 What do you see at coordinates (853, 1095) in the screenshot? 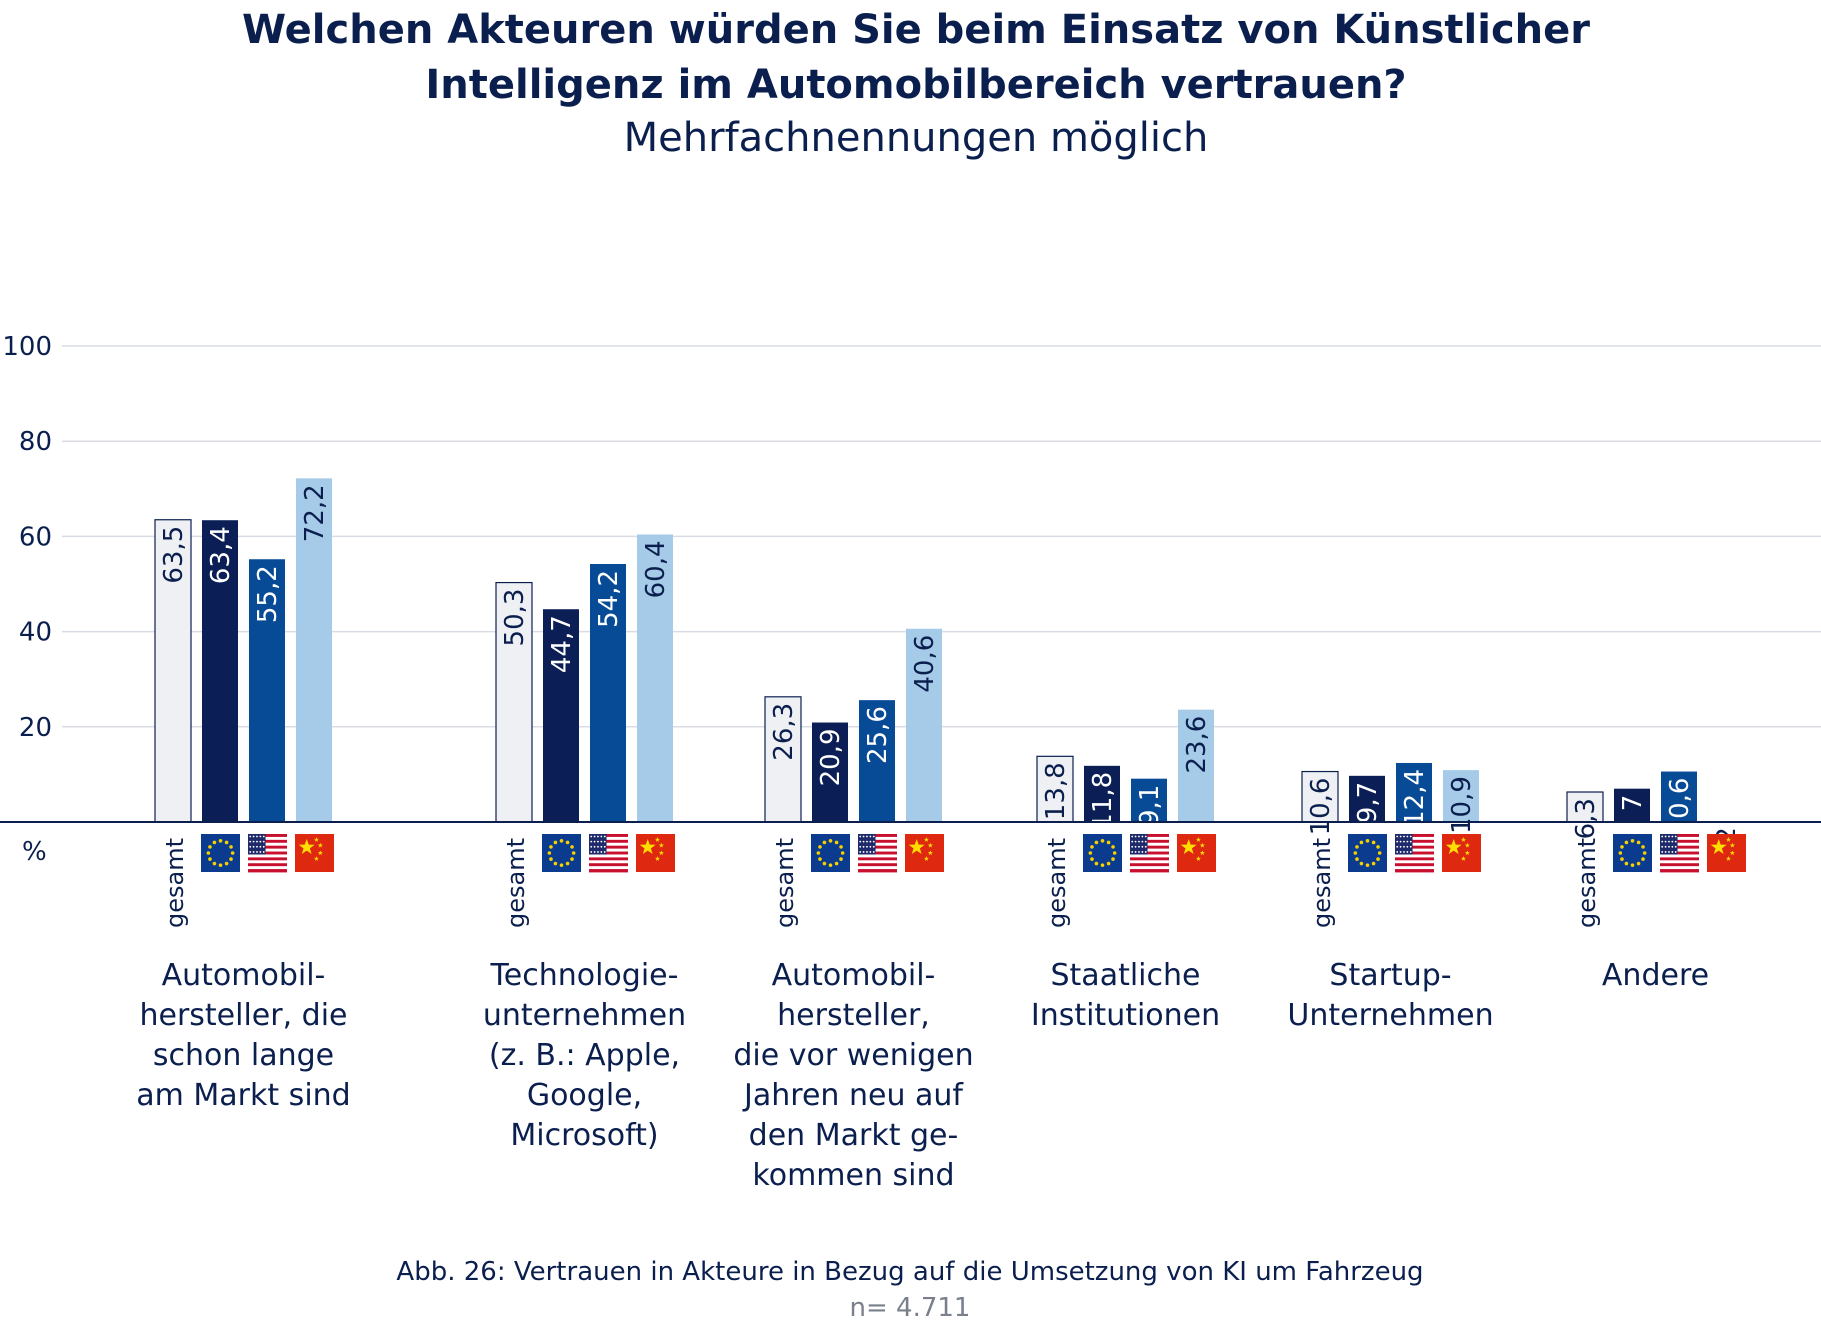
I see `category-label-line: Jahren neu auf` at bounding box center [853, 1095].